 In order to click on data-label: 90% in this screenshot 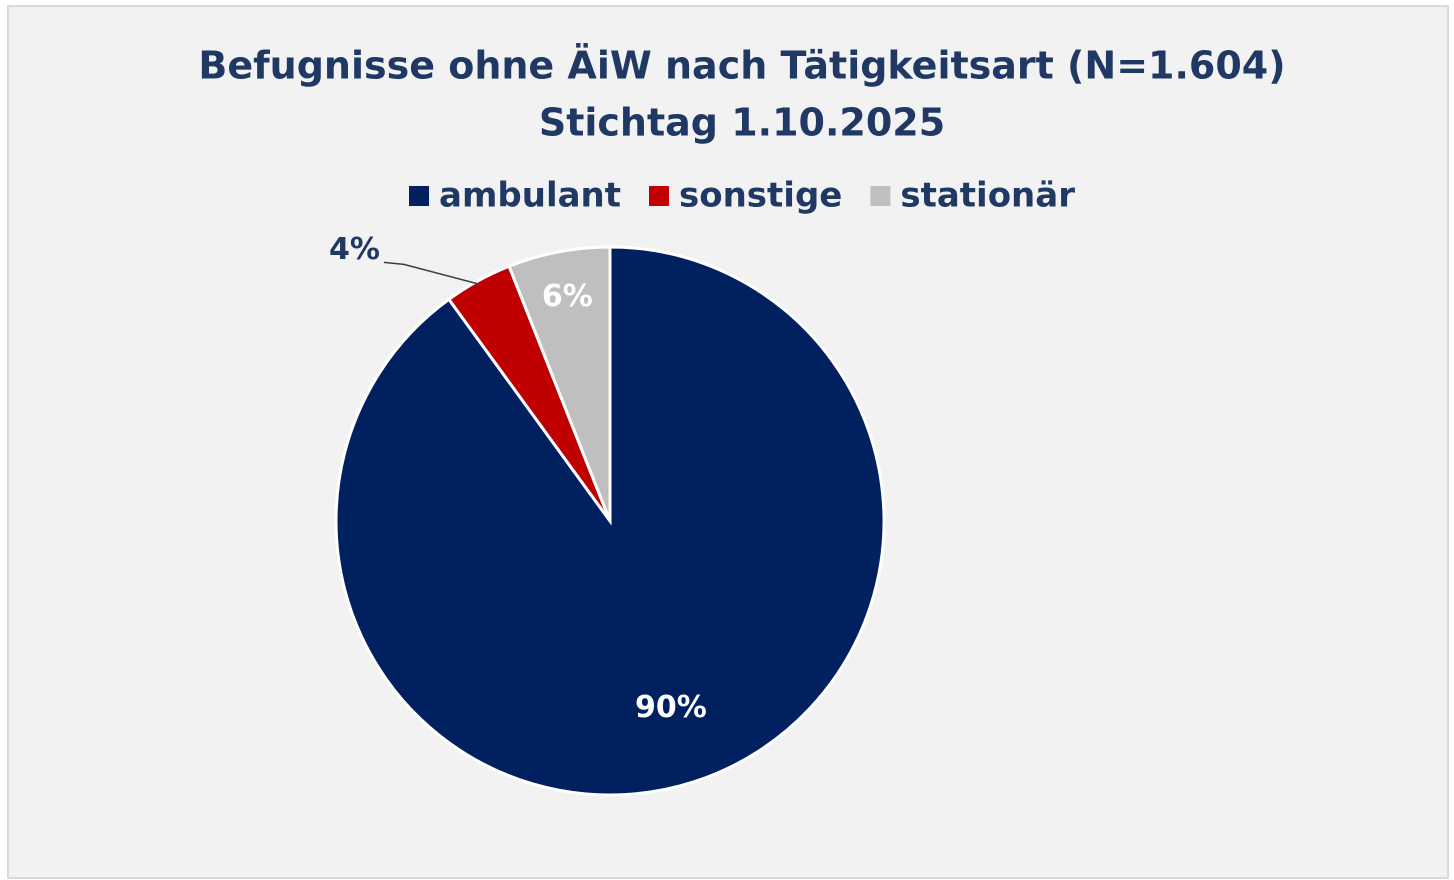, I will do `click(671, 707)`.